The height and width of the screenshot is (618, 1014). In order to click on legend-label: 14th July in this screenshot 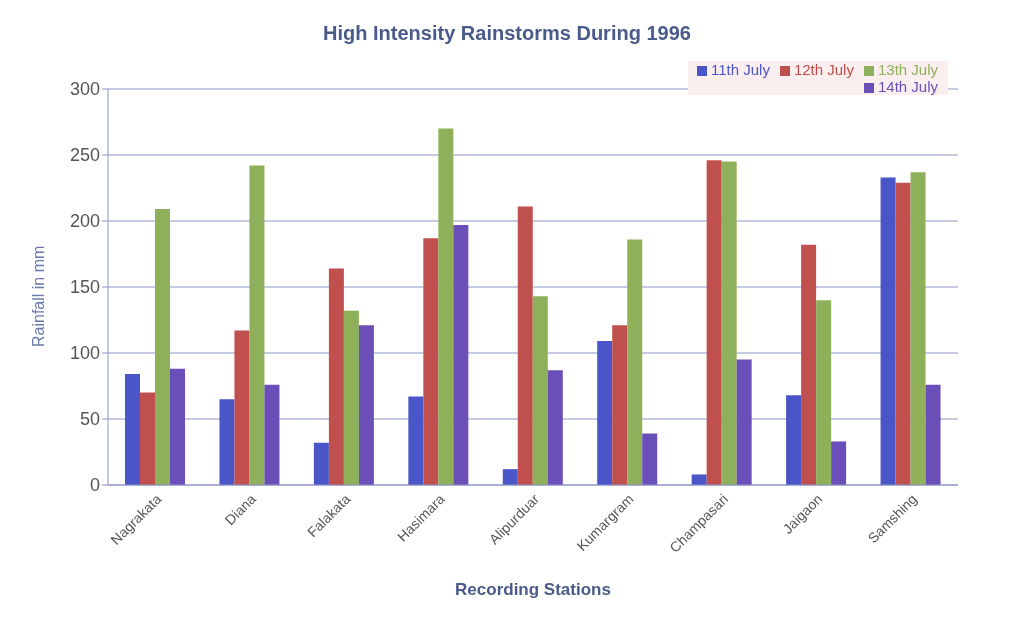, I will do `click(907, 86)`.